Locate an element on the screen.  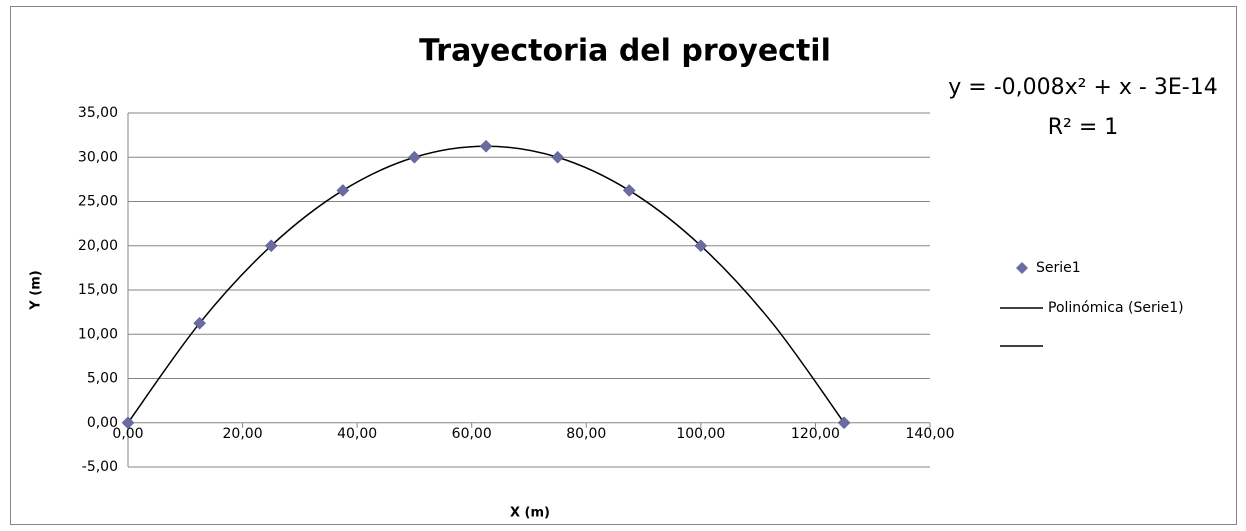
legend-label: Serie1 is located at coordinates (1058, 268).